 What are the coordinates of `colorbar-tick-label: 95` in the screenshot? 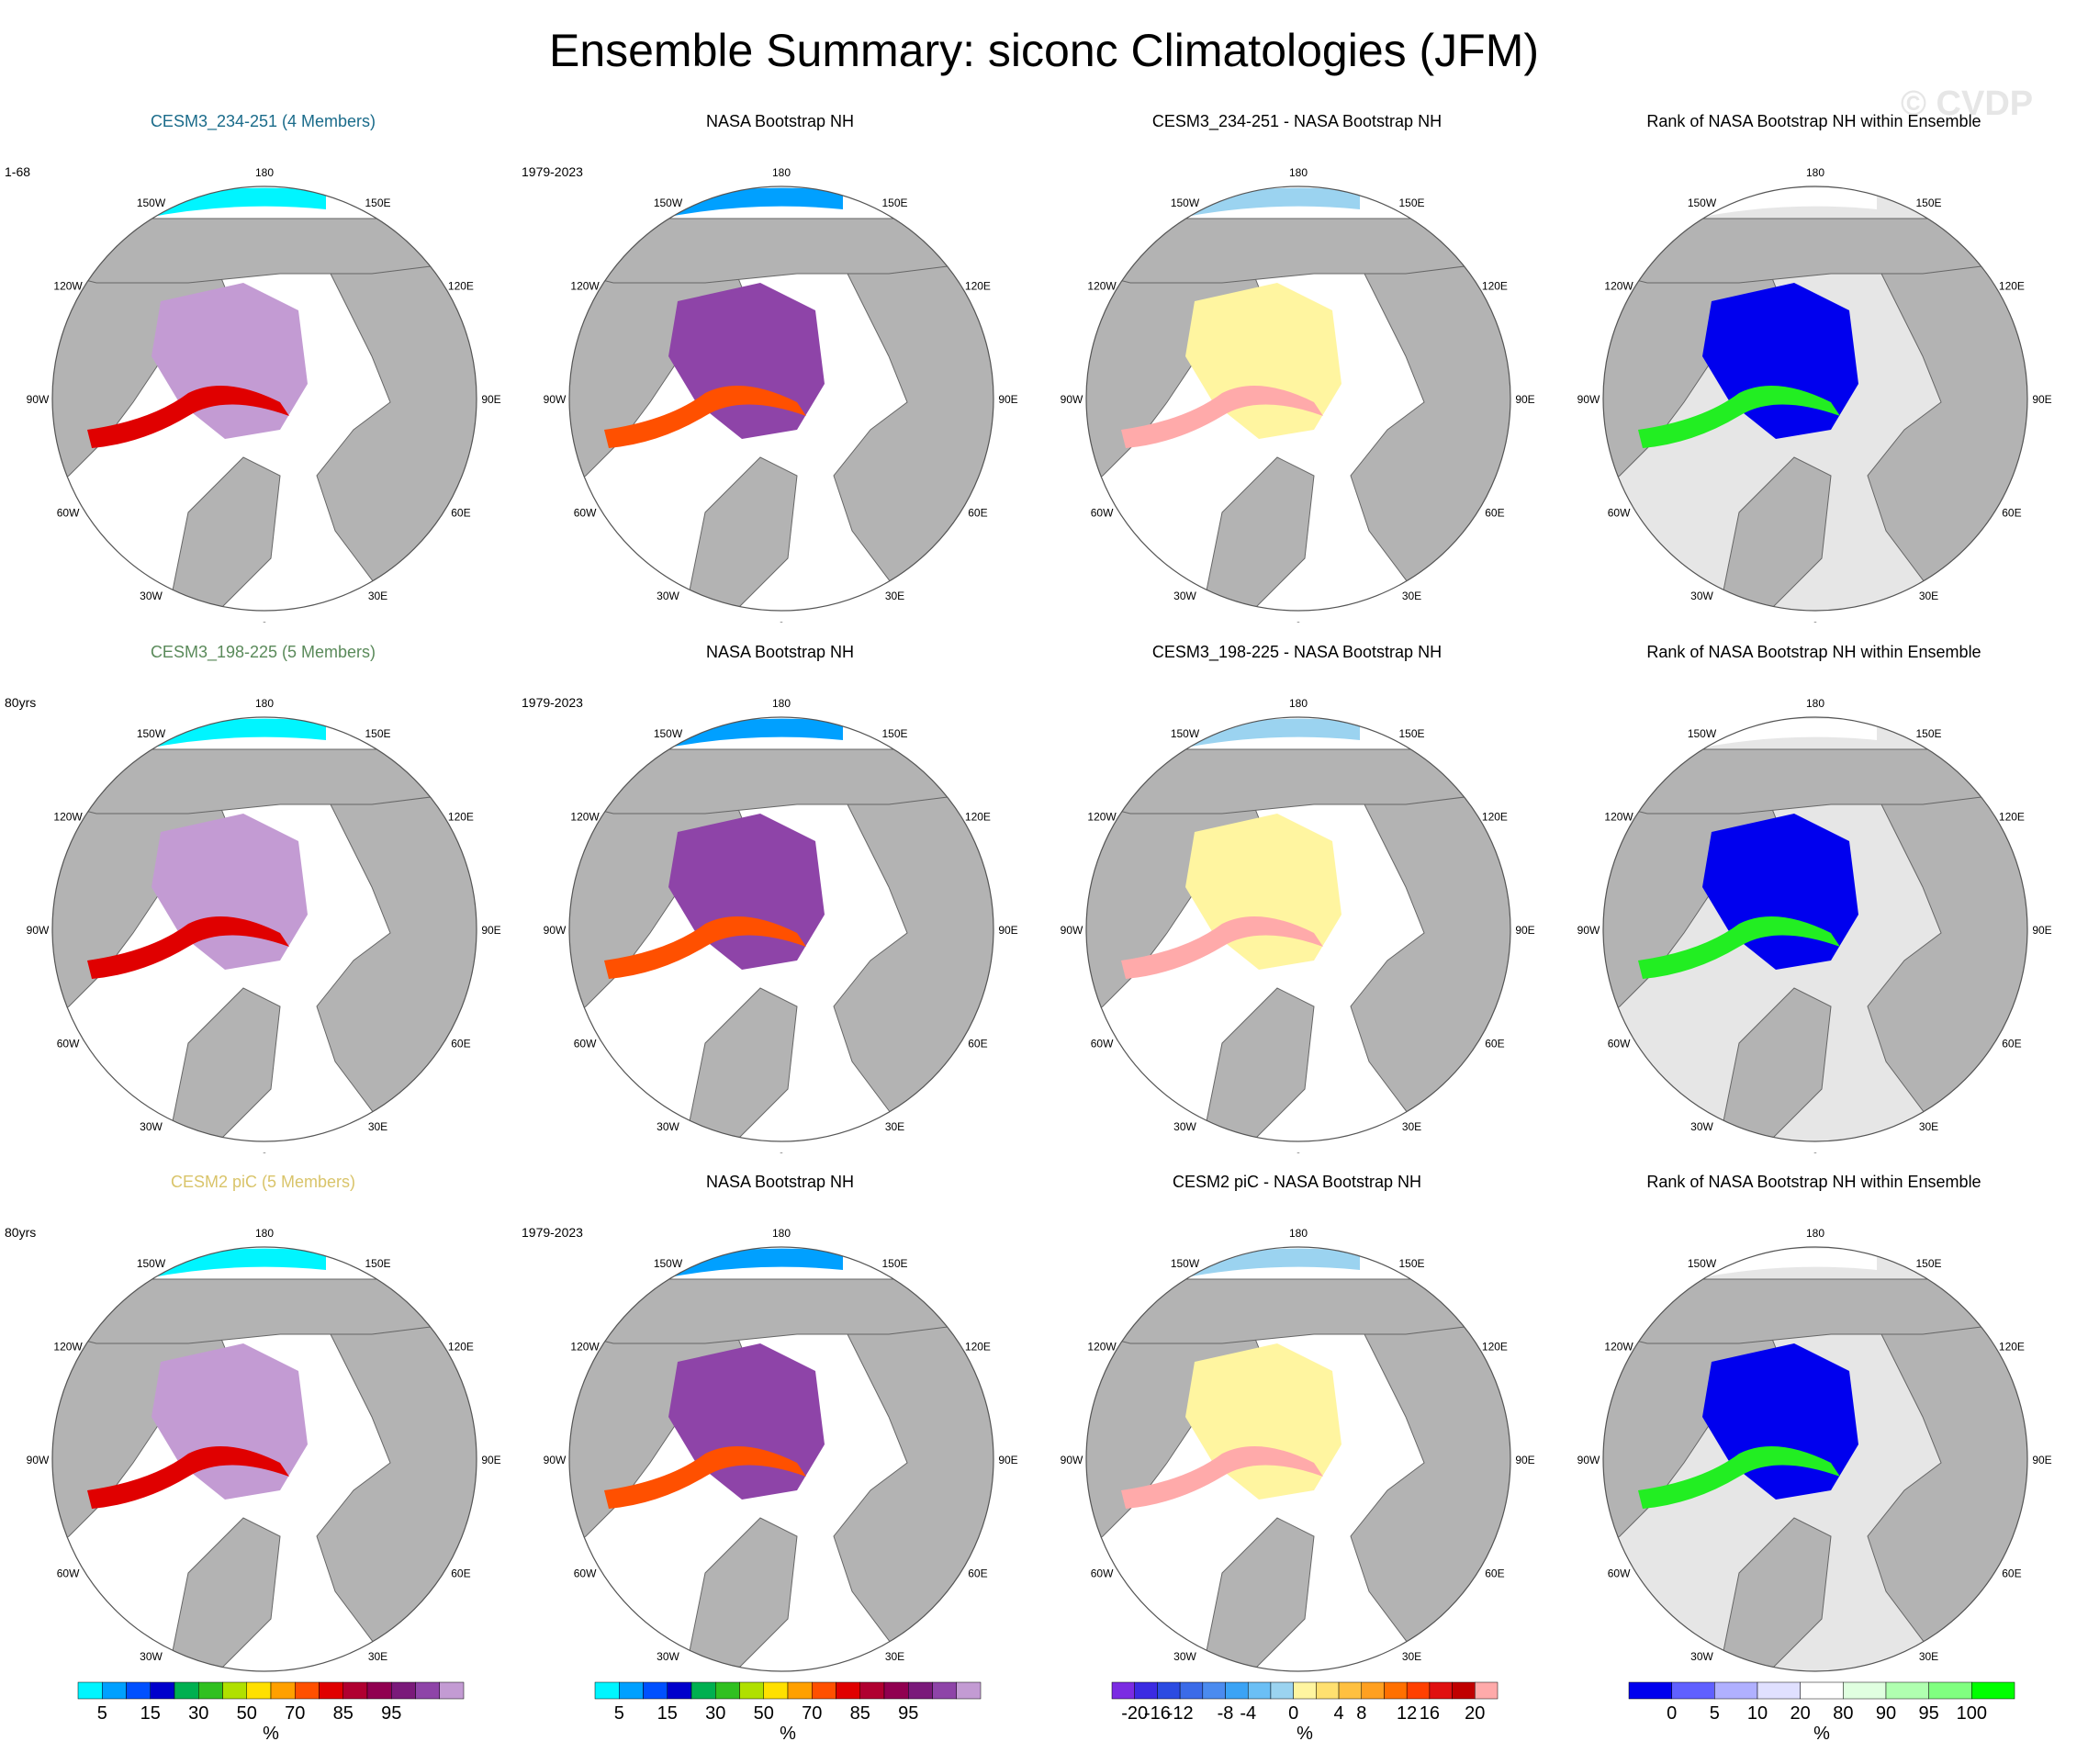 It's located at (1929, 1713).